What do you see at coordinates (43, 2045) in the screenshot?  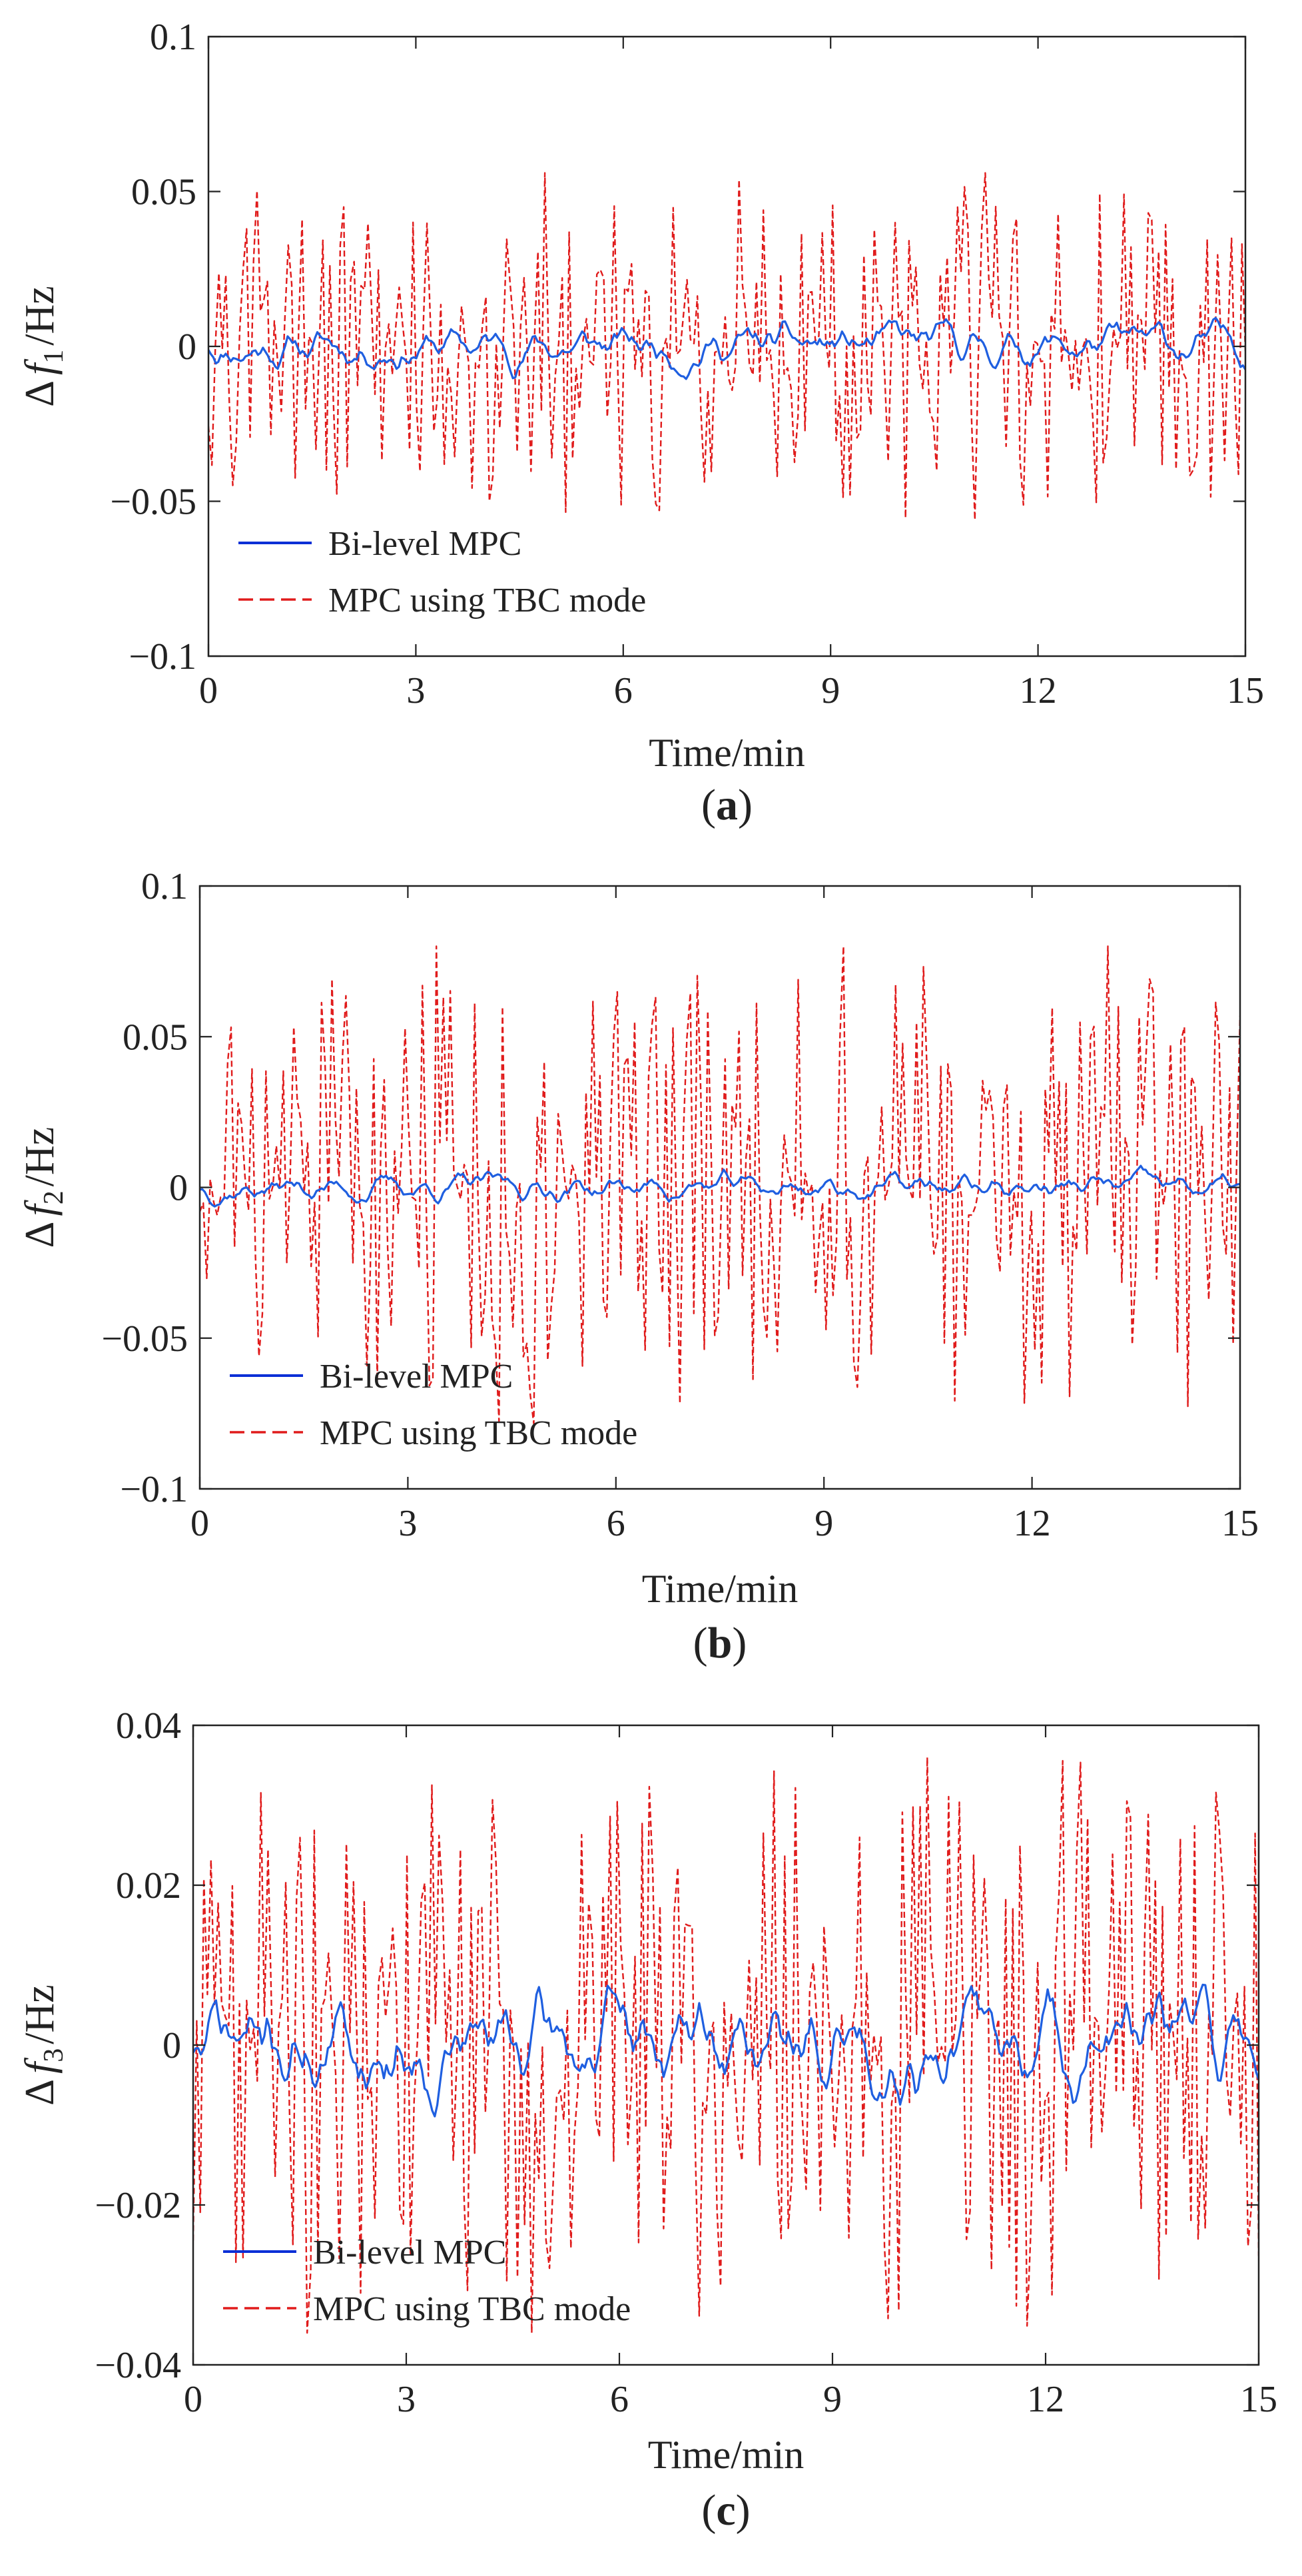 I see `y-axis-label: Δf3/Hz` at bounding box center [43, 2045].